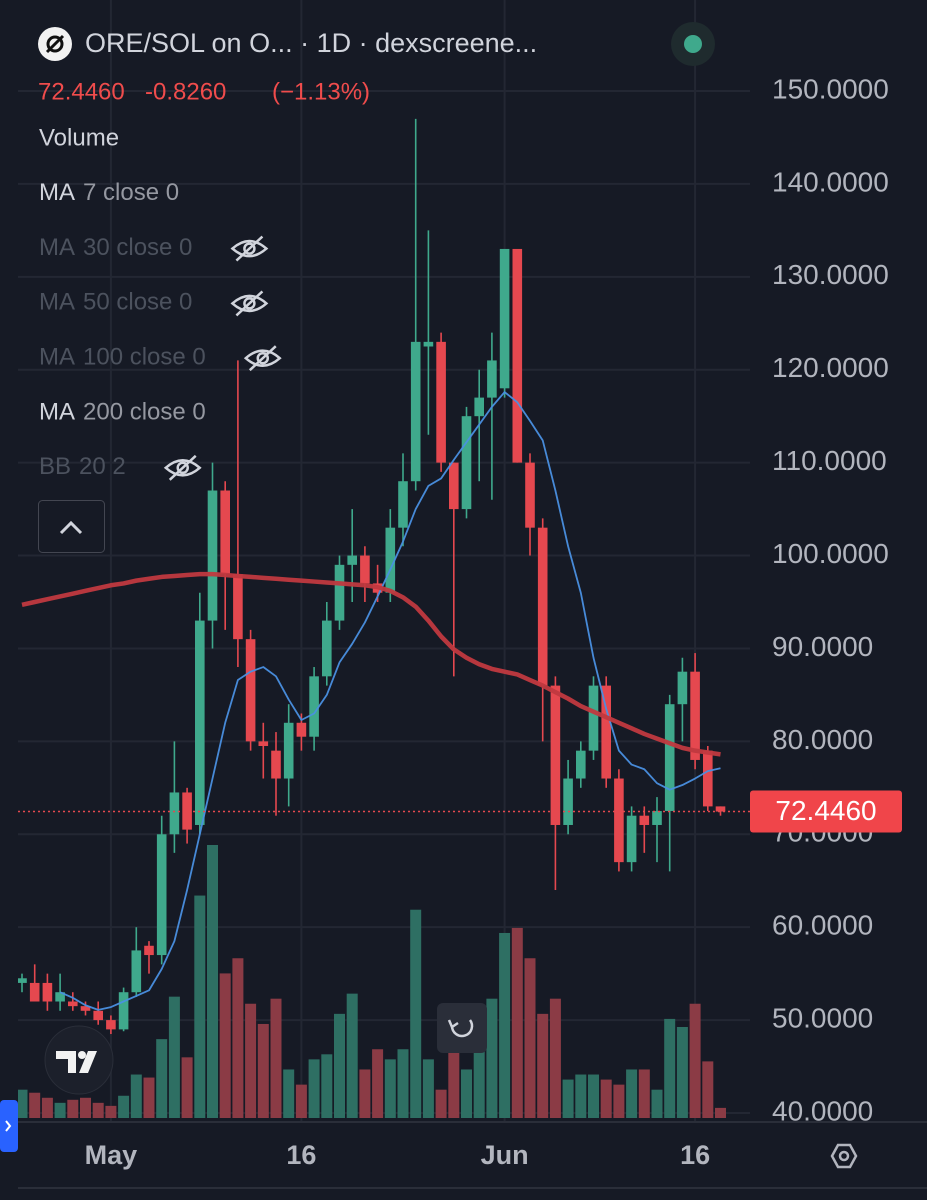 Image resolution: width=927 pixels, height=1200 pixels. I want to click on y-tick-label: 130.0000, so click(830, 274).